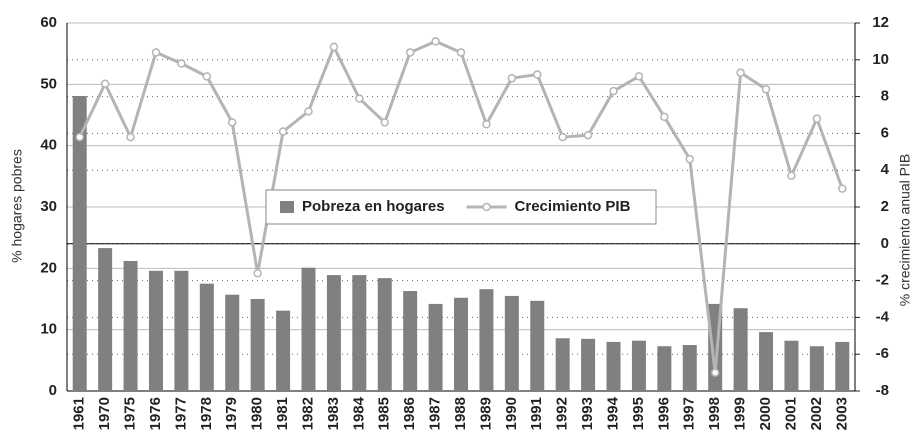 The width and height of the screenshot is (919, 447). What do you see at coordinates (48, 329) in the screenshot?
I see `y-tick-label: 10` at bounding box center [48, 329].